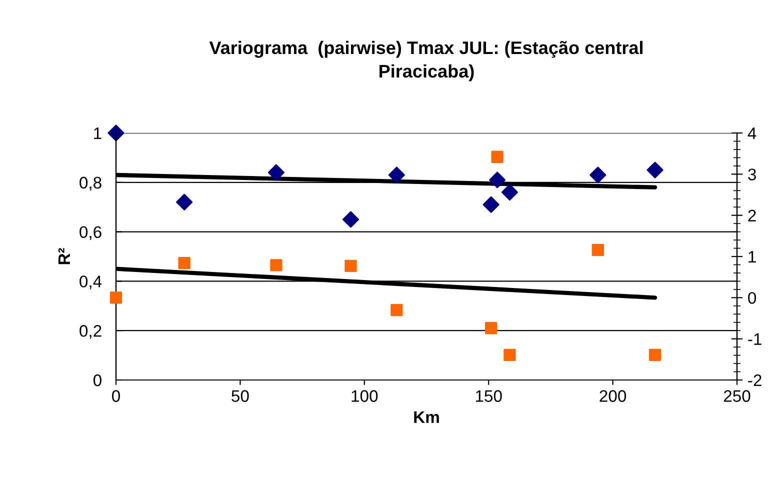 This screenshot has height=485, width=783. I want to click on x-tick-label: 100, so click(365, 396).